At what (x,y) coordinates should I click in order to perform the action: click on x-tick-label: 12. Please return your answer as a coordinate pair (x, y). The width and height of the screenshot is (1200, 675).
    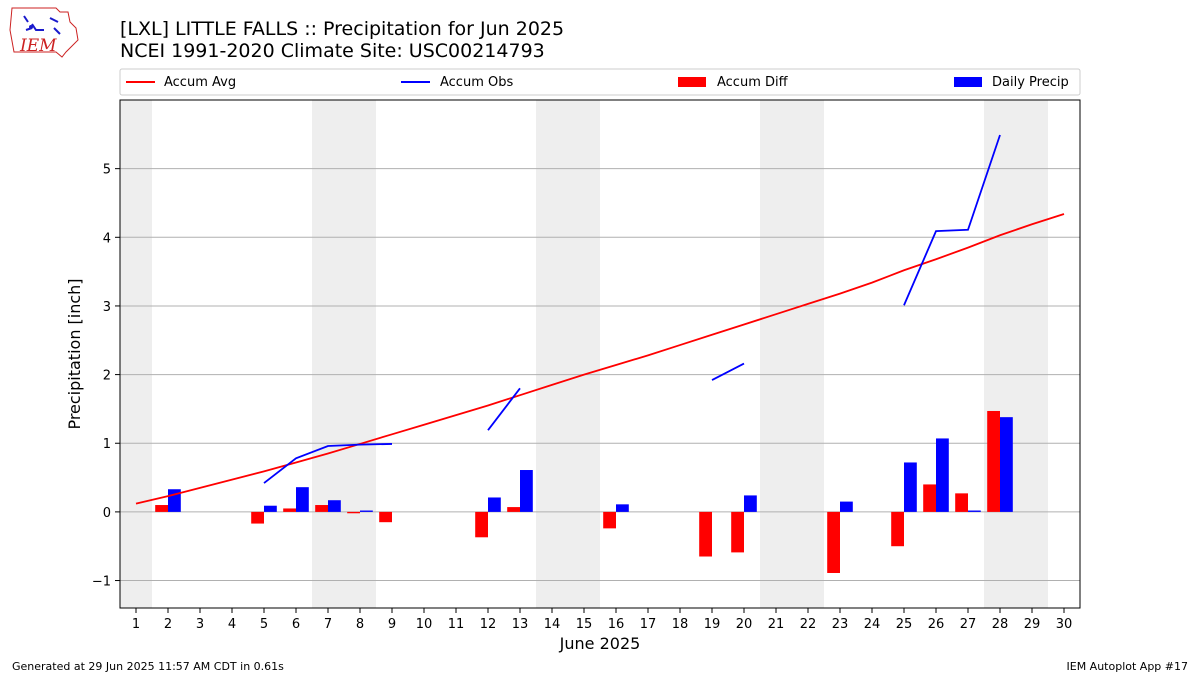
    Looking at the image, I should click on (488, 624).